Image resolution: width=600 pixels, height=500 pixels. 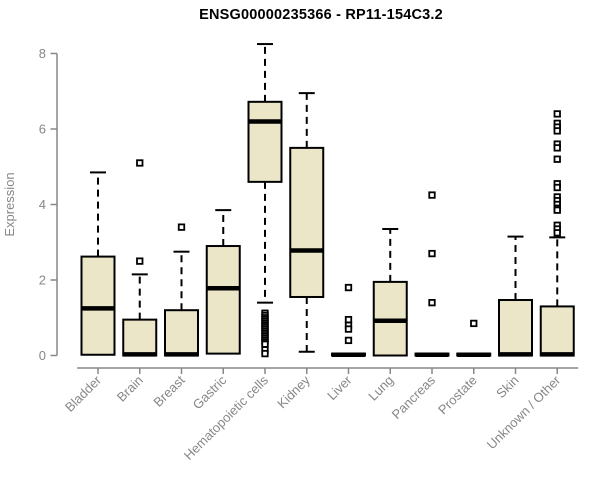 What do you see at coordinates (380, 388) in the screenshot?
I see `x-tick-label-lung: Lung` at bounding box center [380, 388].